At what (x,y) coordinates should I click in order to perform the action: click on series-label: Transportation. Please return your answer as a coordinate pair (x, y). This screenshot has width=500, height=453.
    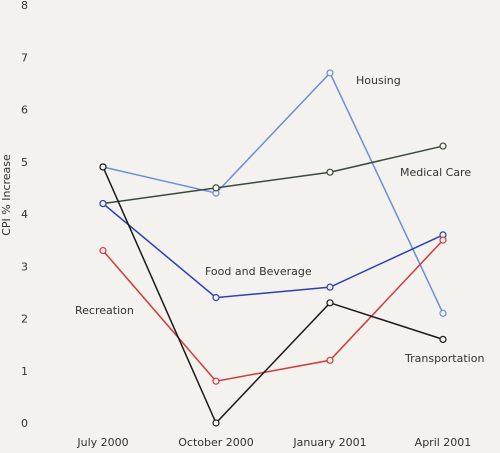
    Looking at the image, I should click on (444, 358).